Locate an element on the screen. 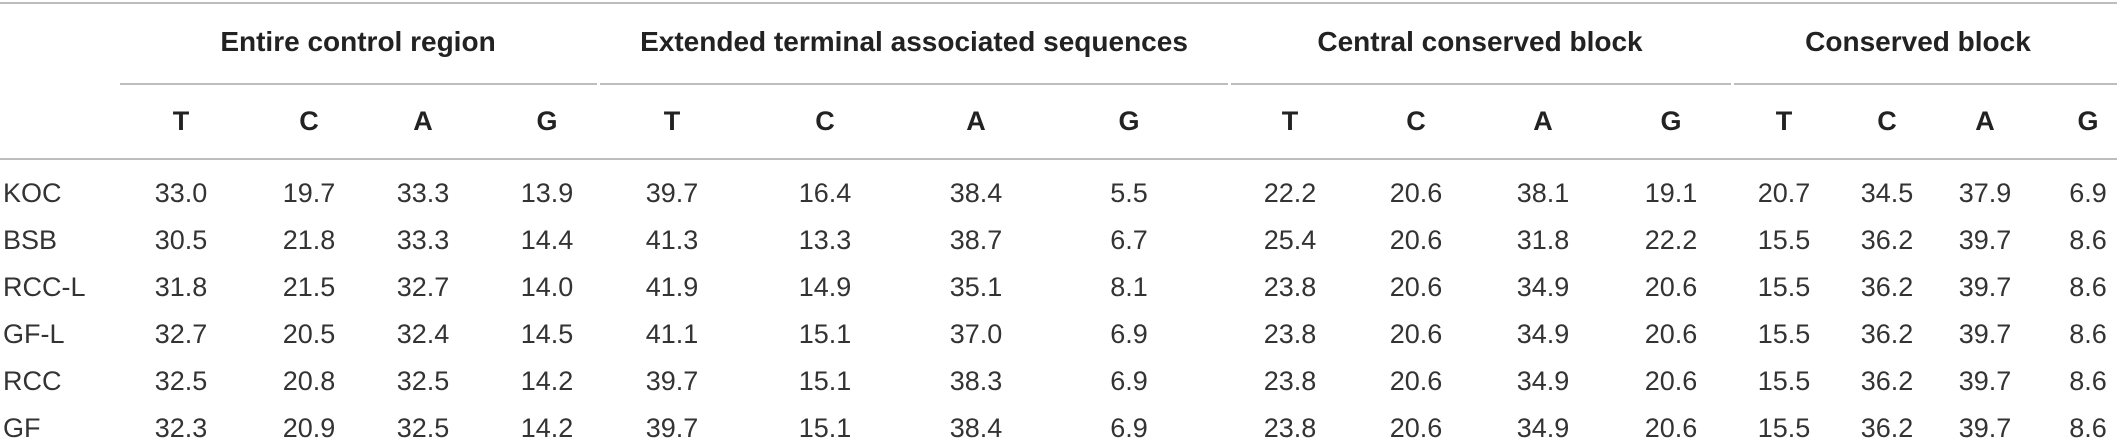  column-header-1: C is located at coordinates (309, 121).